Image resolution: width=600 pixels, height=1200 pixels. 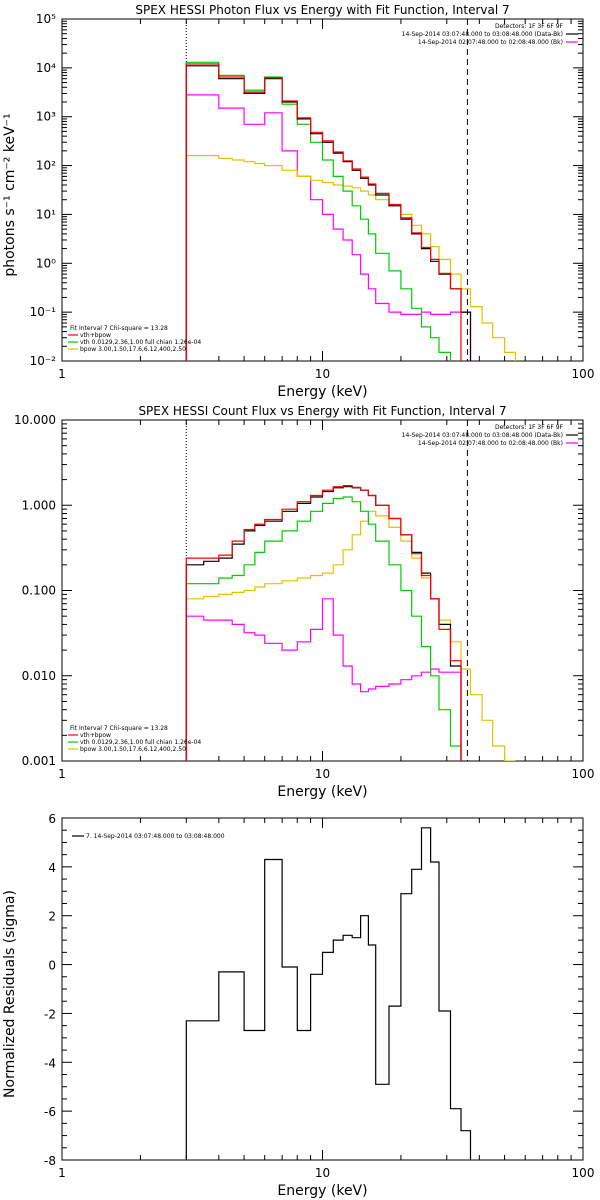 I want to click on y-tick-label: 10⁻², so click(x=43, y=361).